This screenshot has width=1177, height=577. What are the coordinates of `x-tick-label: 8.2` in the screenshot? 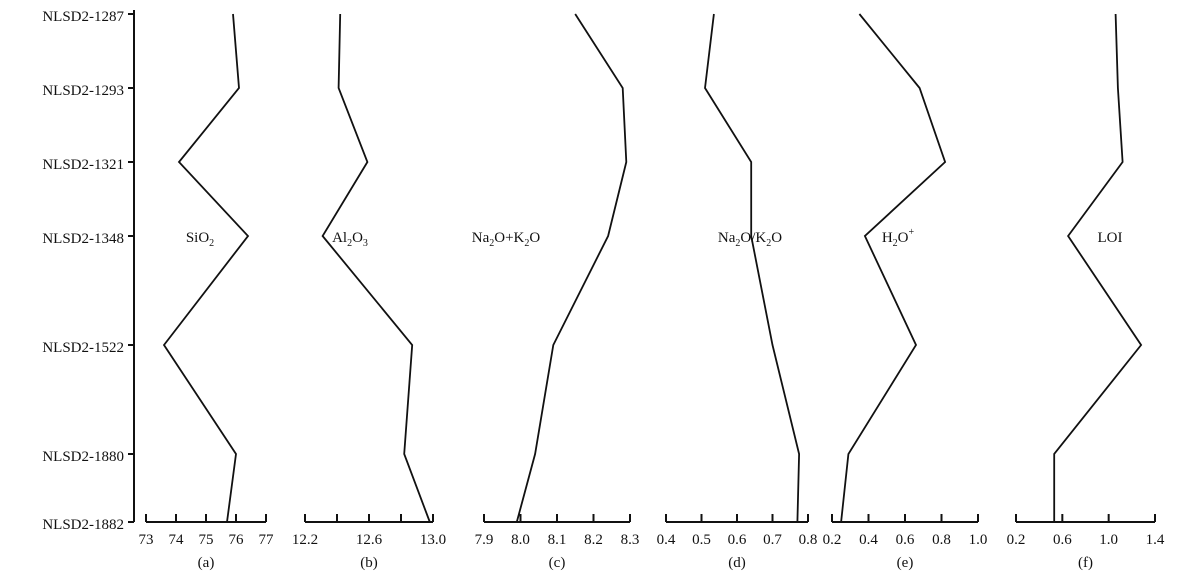 It's located at (593, 540).